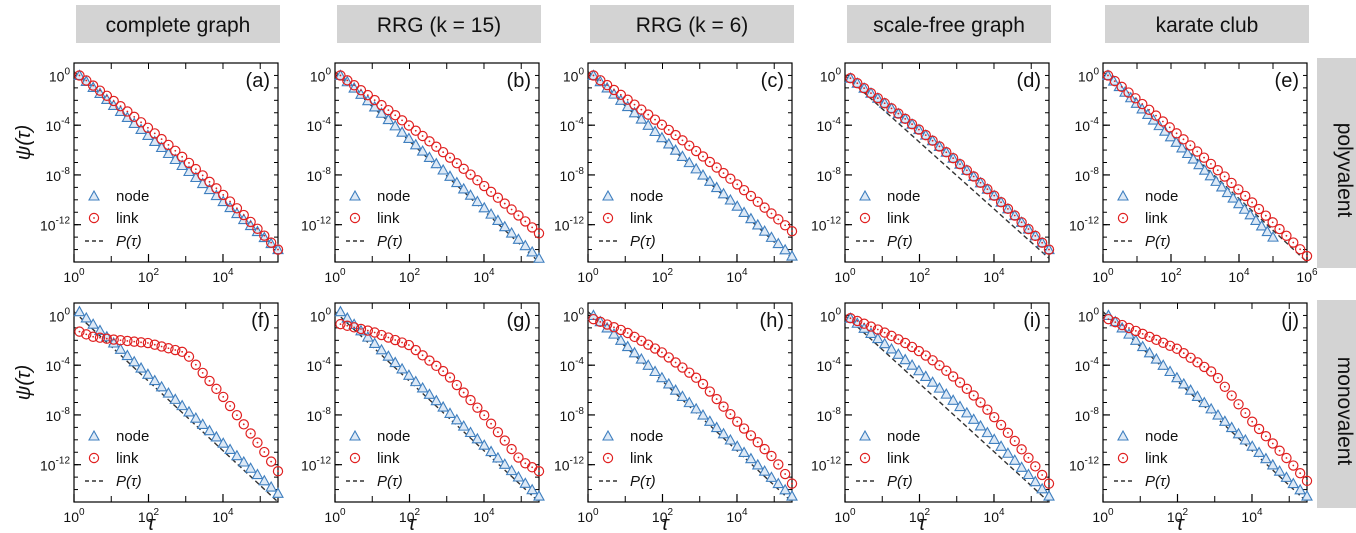  I want to click on tick-label: 10⁻⁴, so click(319, 125).